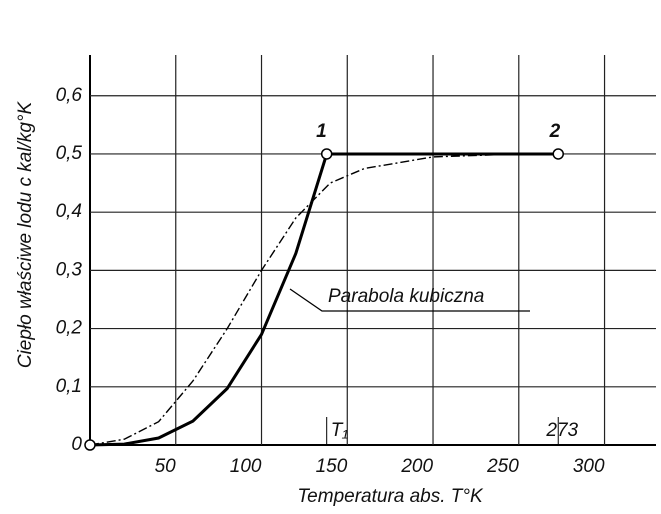  What do you see at coordinates (166, 466) in the screenshot?
I see `x-tick-label: 50` at bounding box center [166, 466].